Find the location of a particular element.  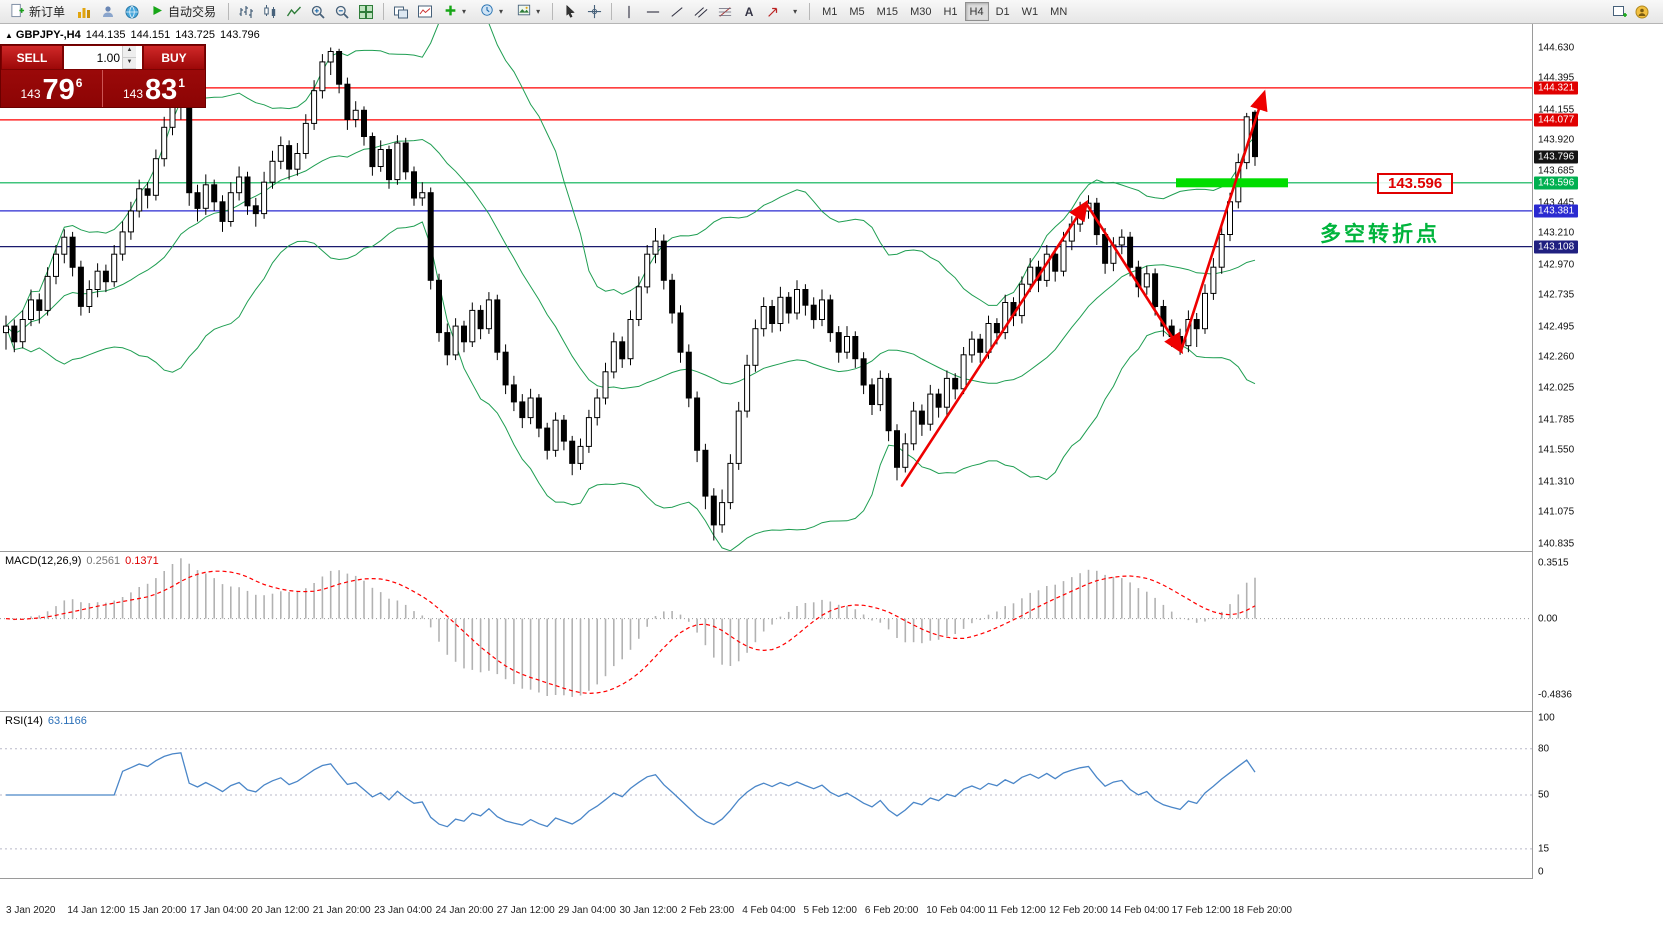

crosshair-icon is located at coordinates (594, 11).